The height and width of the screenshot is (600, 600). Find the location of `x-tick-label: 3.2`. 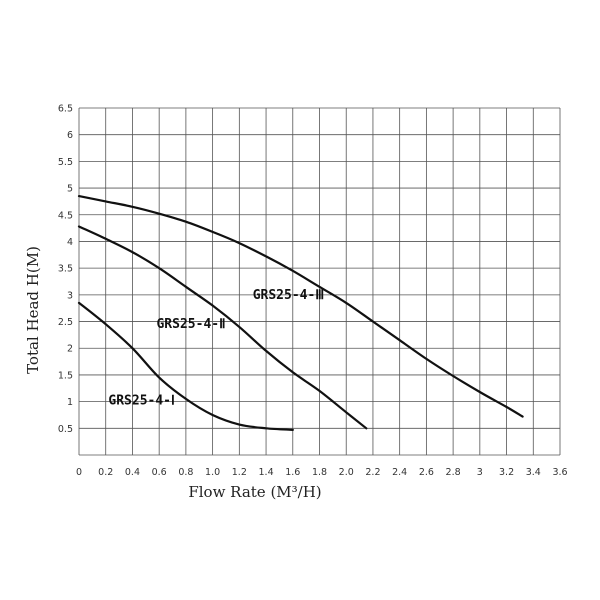

x-tick-label: 3.2 is located at coordinates (506, 472).